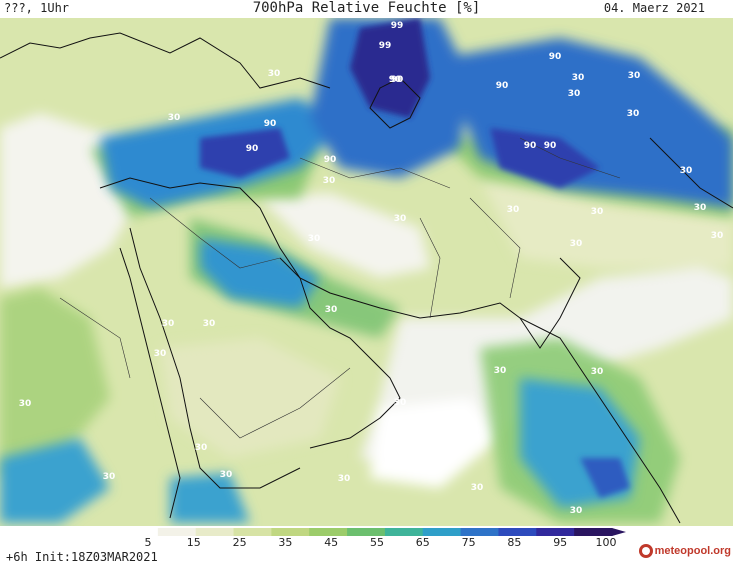 Image resolution: width=733 pixels, height=566 pixels. Describe the element at coordinates (514, 542) in the screenshot. I see `colorbar-tick-label: 85` at that location.